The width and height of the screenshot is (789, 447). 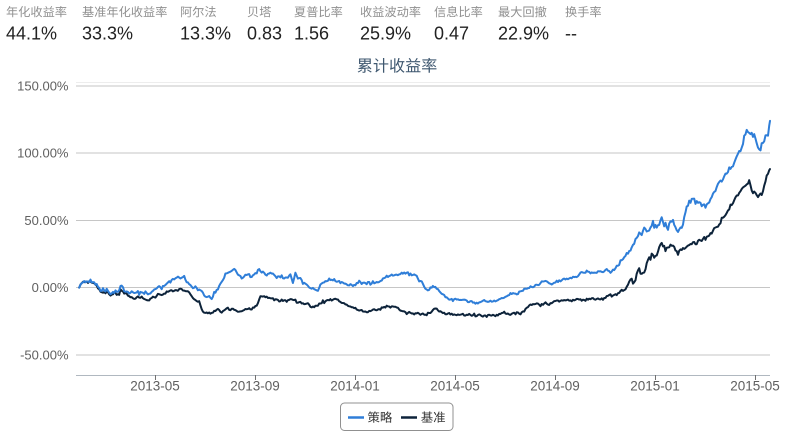 What do you see at coordinates (355, 386) in the screenshot?
I see `svg-text: 2014-01` at bounding box center [355, 386].